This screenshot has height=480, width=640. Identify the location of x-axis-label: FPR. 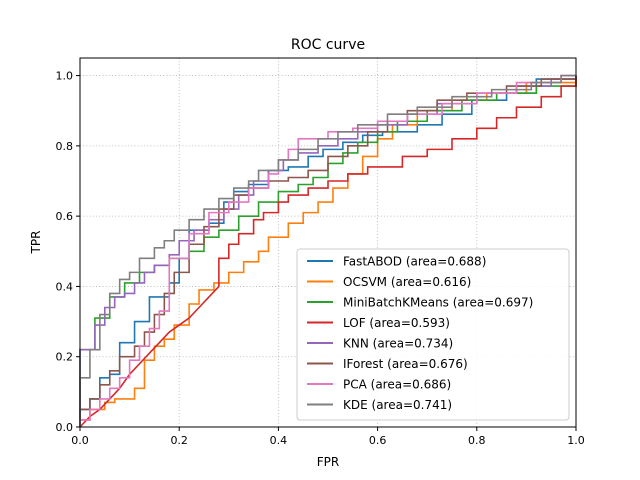
(328, 462).